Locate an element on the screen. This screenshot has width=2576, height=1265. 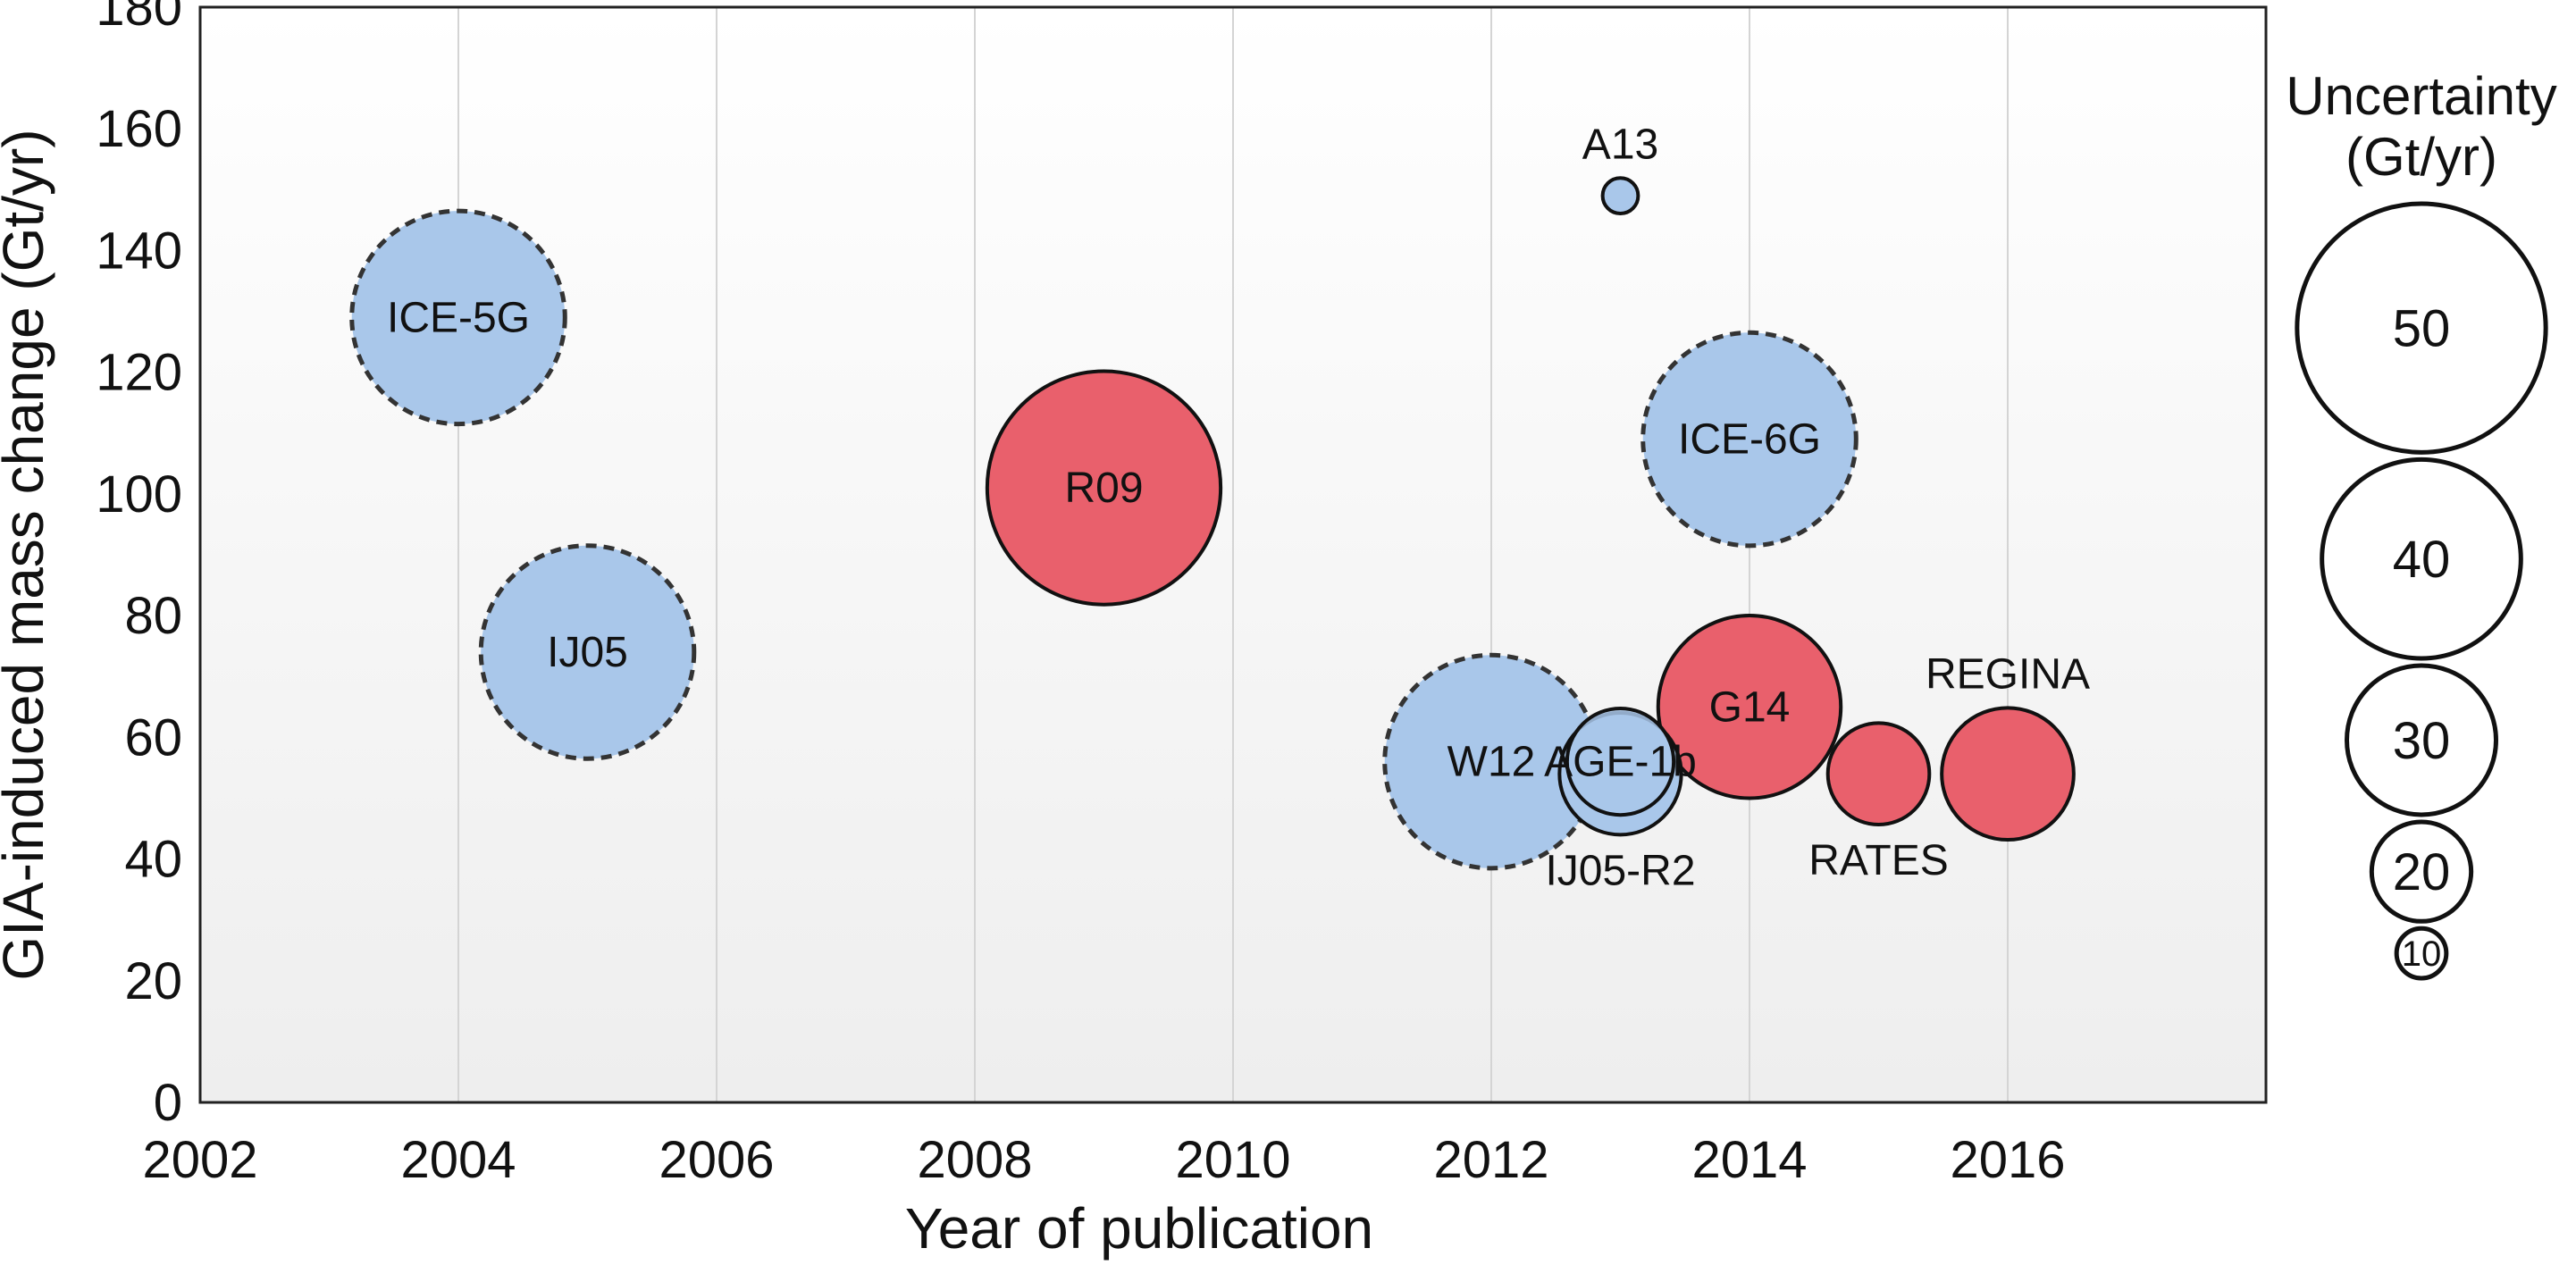
y-tick-140: 140 is located at coordinates (139, 251).